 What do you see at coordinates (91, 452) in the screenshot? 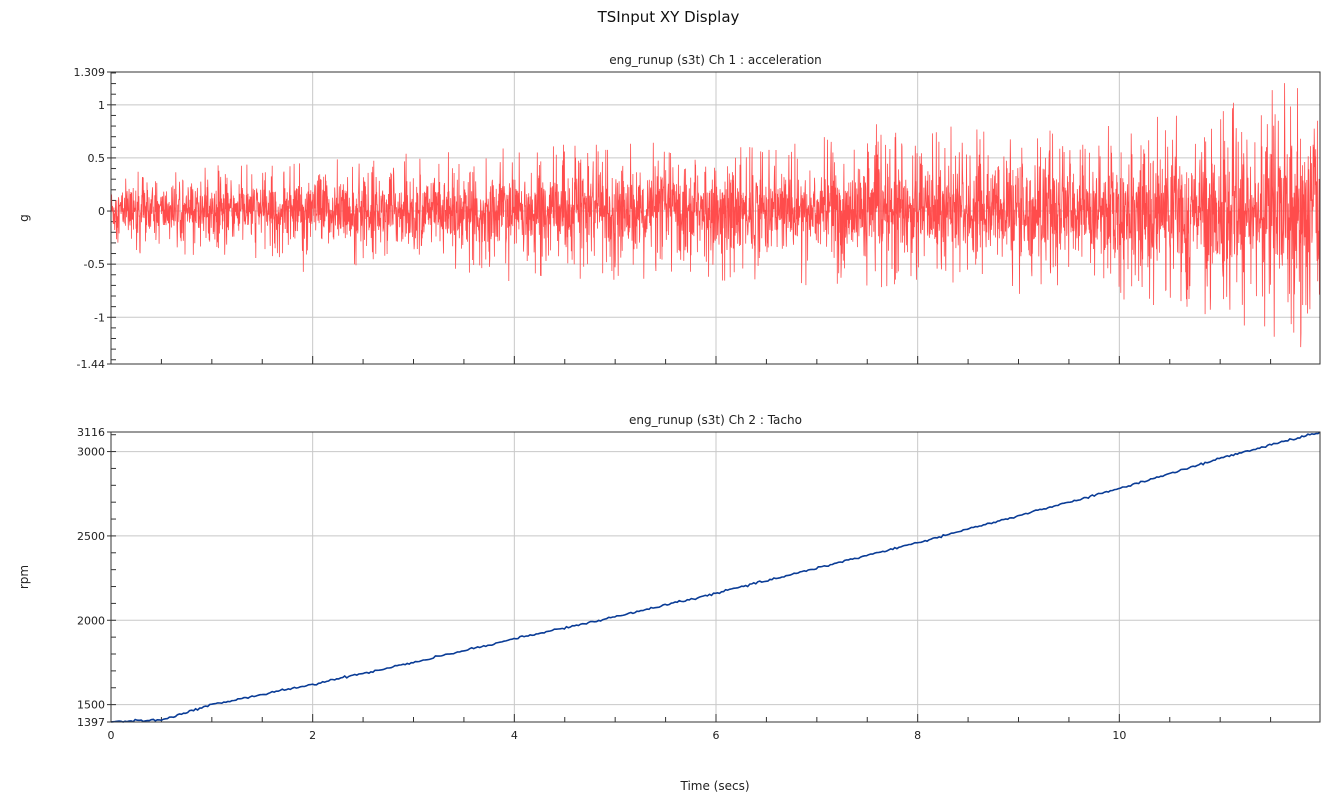
I see `y-tick-label: 3000` at bounding box center [91, 452].